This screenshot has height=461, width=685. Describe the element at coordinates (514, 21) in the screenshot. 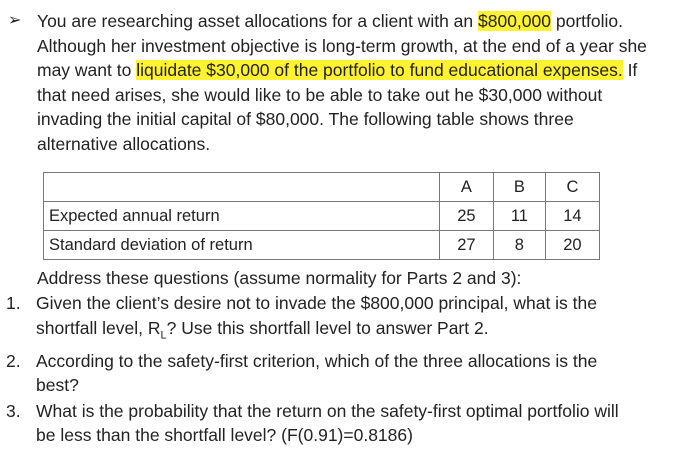

I see `highlighted-text: $800,000` at that location.